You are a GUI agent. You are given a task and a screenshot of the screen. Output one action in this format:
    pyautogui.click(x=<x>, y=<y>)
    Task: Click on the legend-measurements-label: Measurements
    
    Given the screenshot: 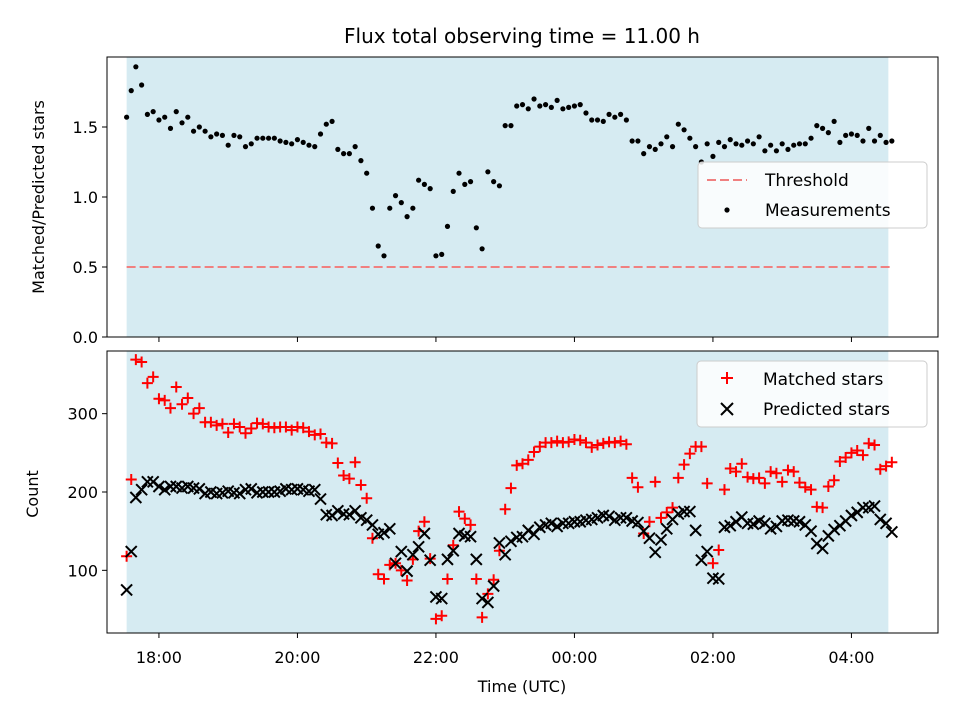 What is the action you would take?
    pyautogui.click(x=828, y=211)
    